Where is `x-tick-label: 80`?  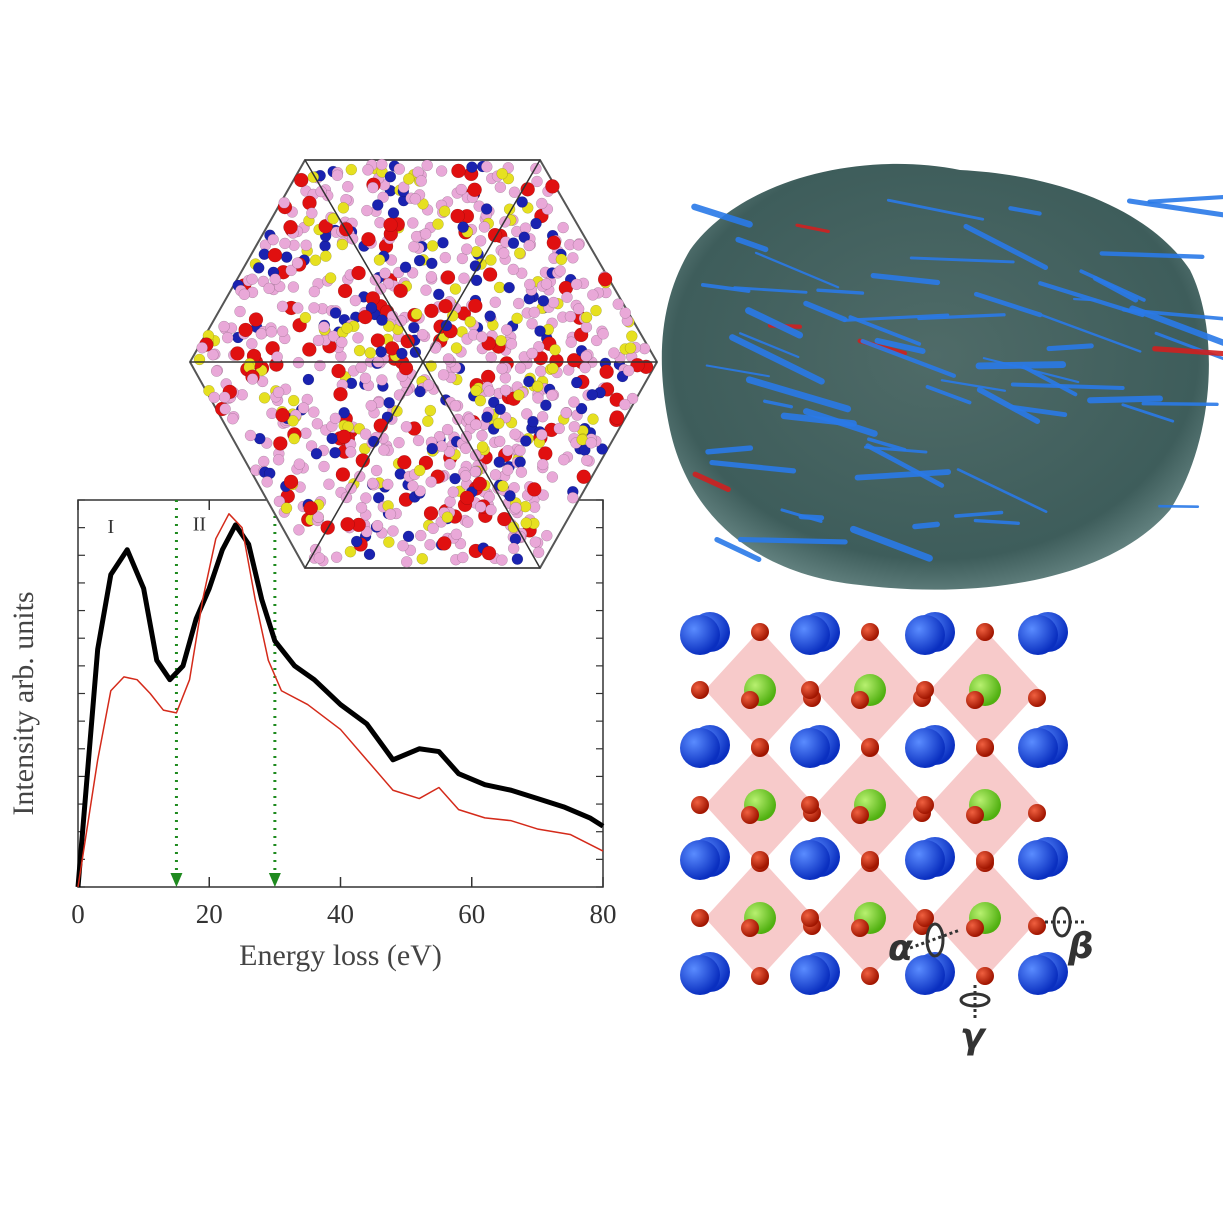 x-tick-label: 80 is located at coordinates (603, 914).